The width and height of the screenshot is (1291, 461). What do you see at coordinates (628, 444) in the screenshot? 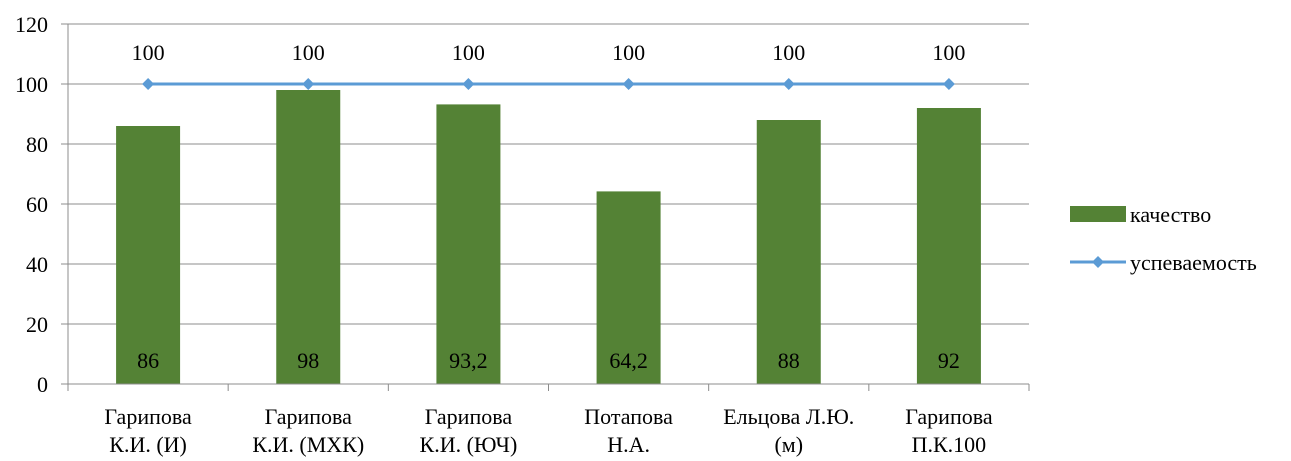
I see `x-category-label-line: Н.А.` at bounding box center [628, 444].